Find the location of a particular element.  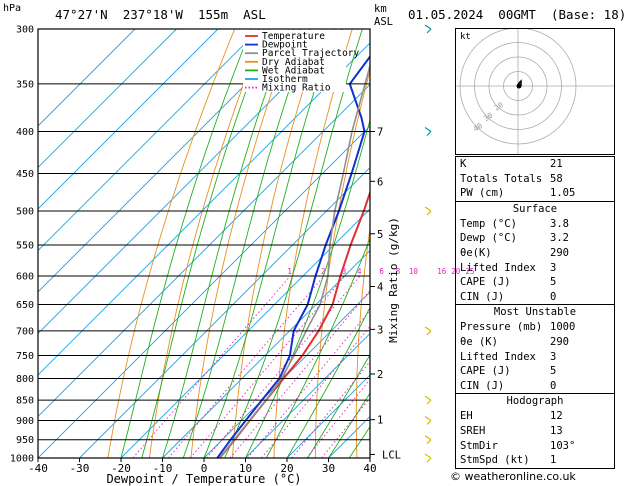

param-label: K is located at coordinates (463, 164).